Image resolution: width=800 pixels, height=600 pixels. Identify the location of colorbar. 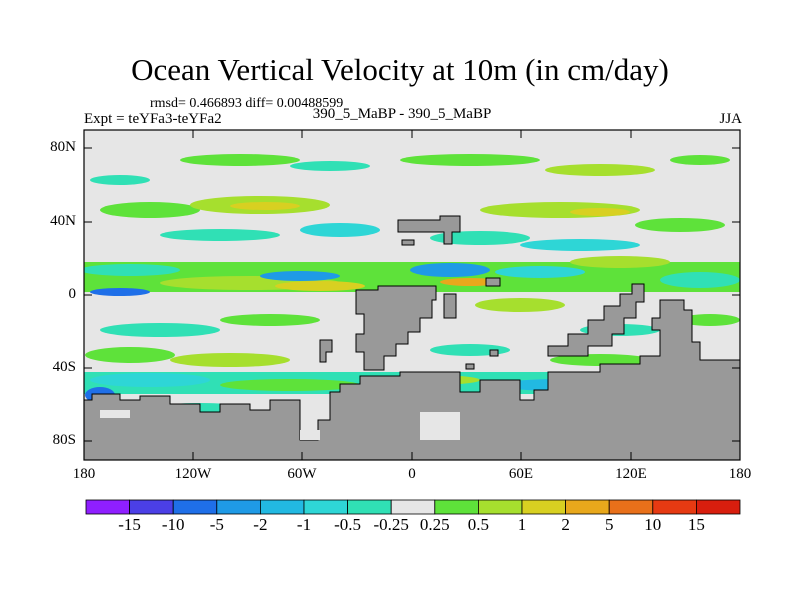
(413, 507).